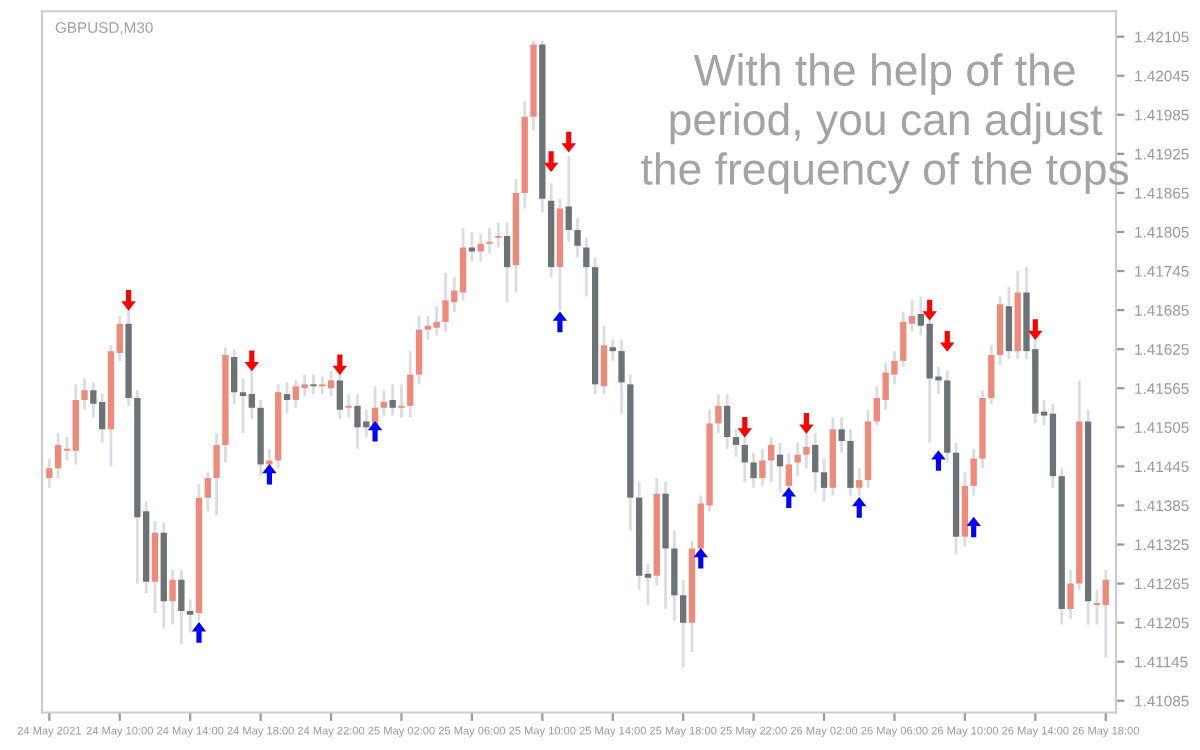  I want to click on annotation: With the help of the period, you can adjust the frequency of the tops, so click(885, 123).